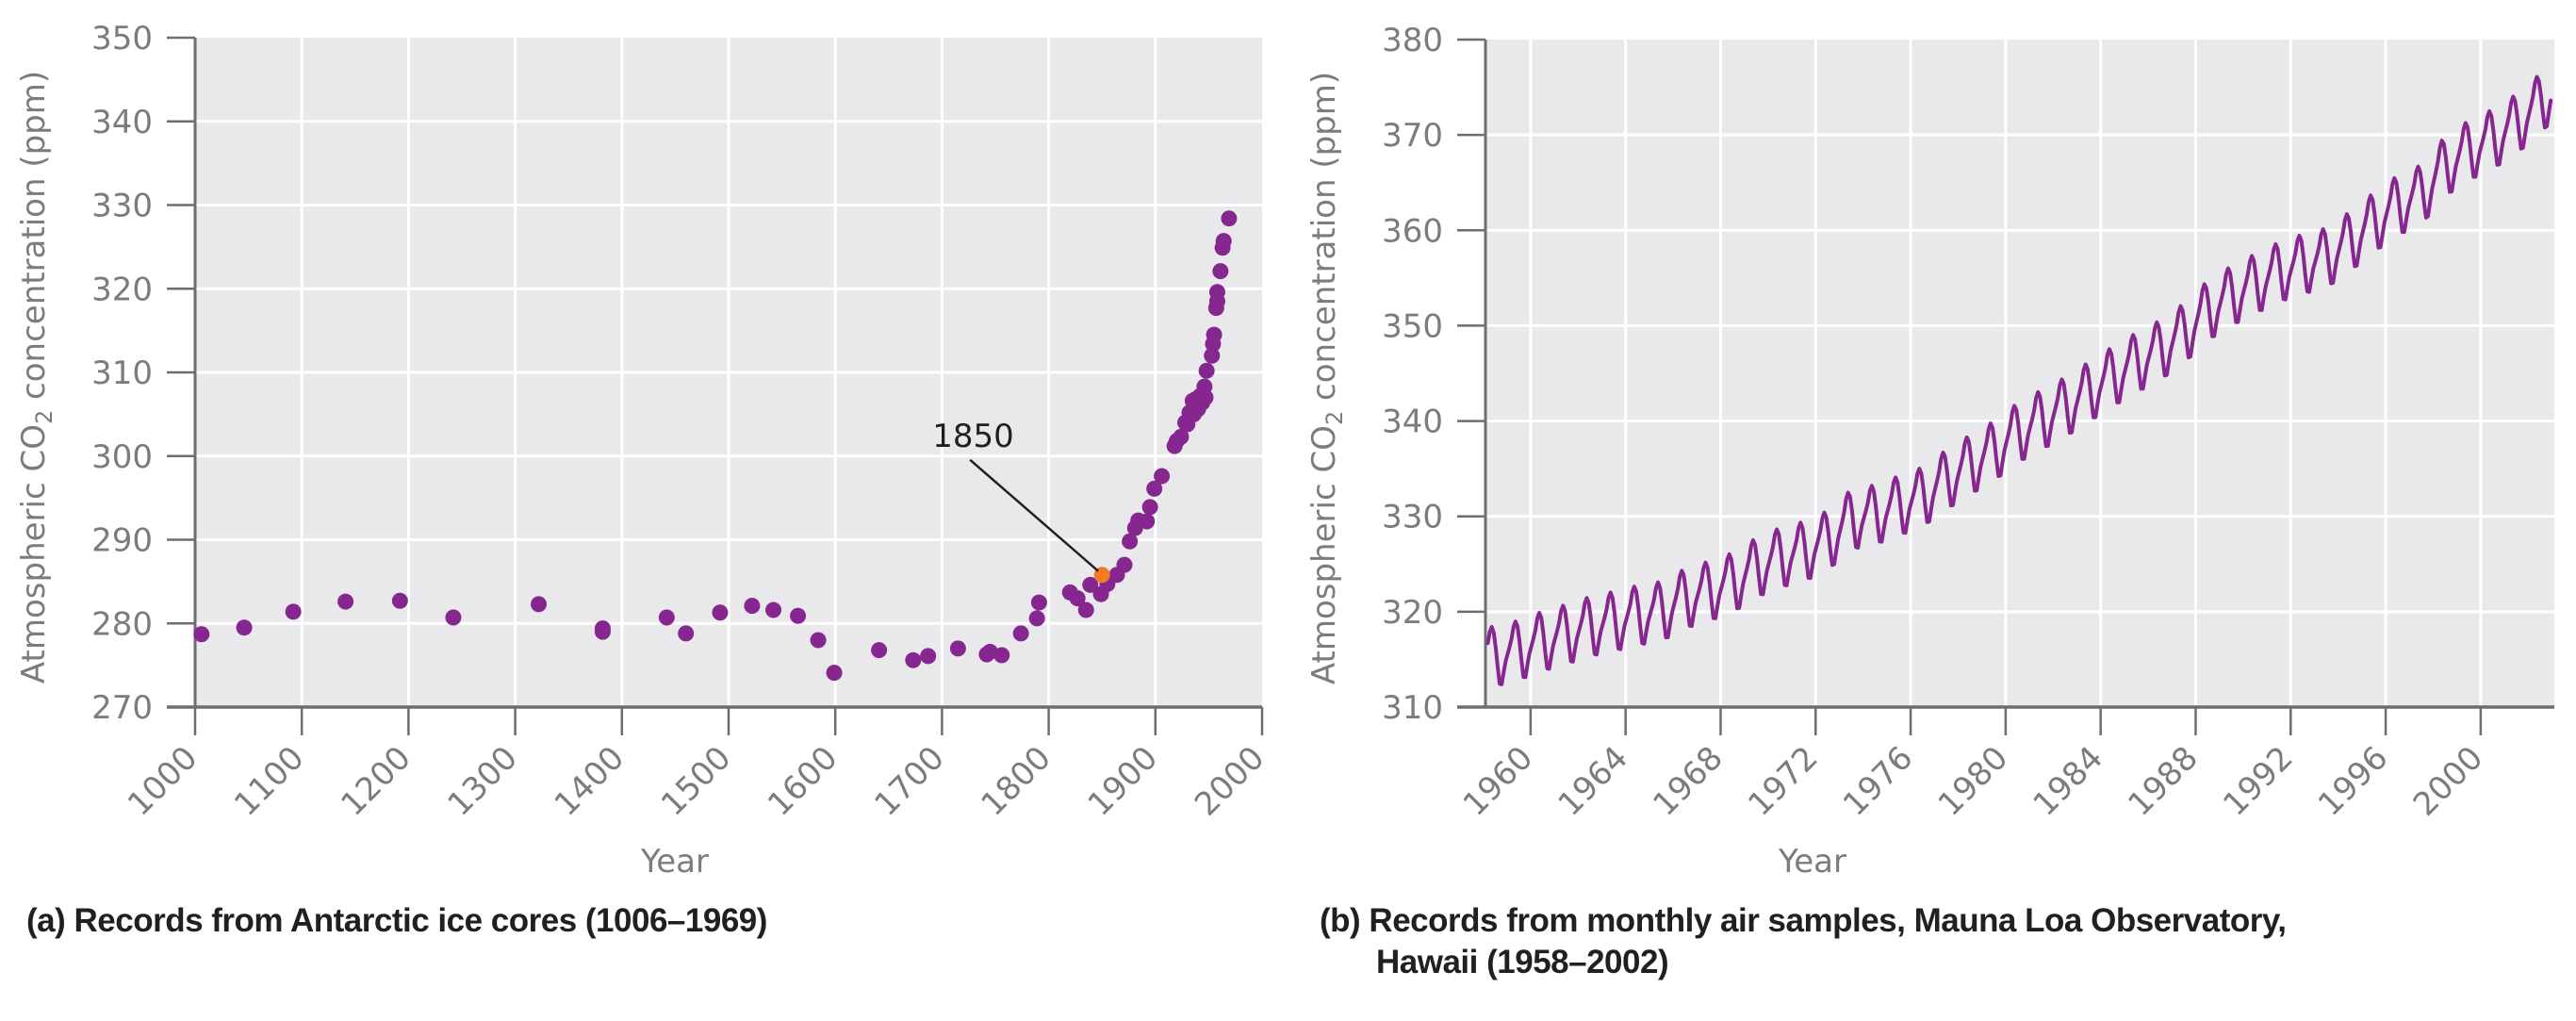  What do you see at coordinates (1034, 515) in the screenshot?
I see `annotation-leader-line` at bounding box center [1034, 515].